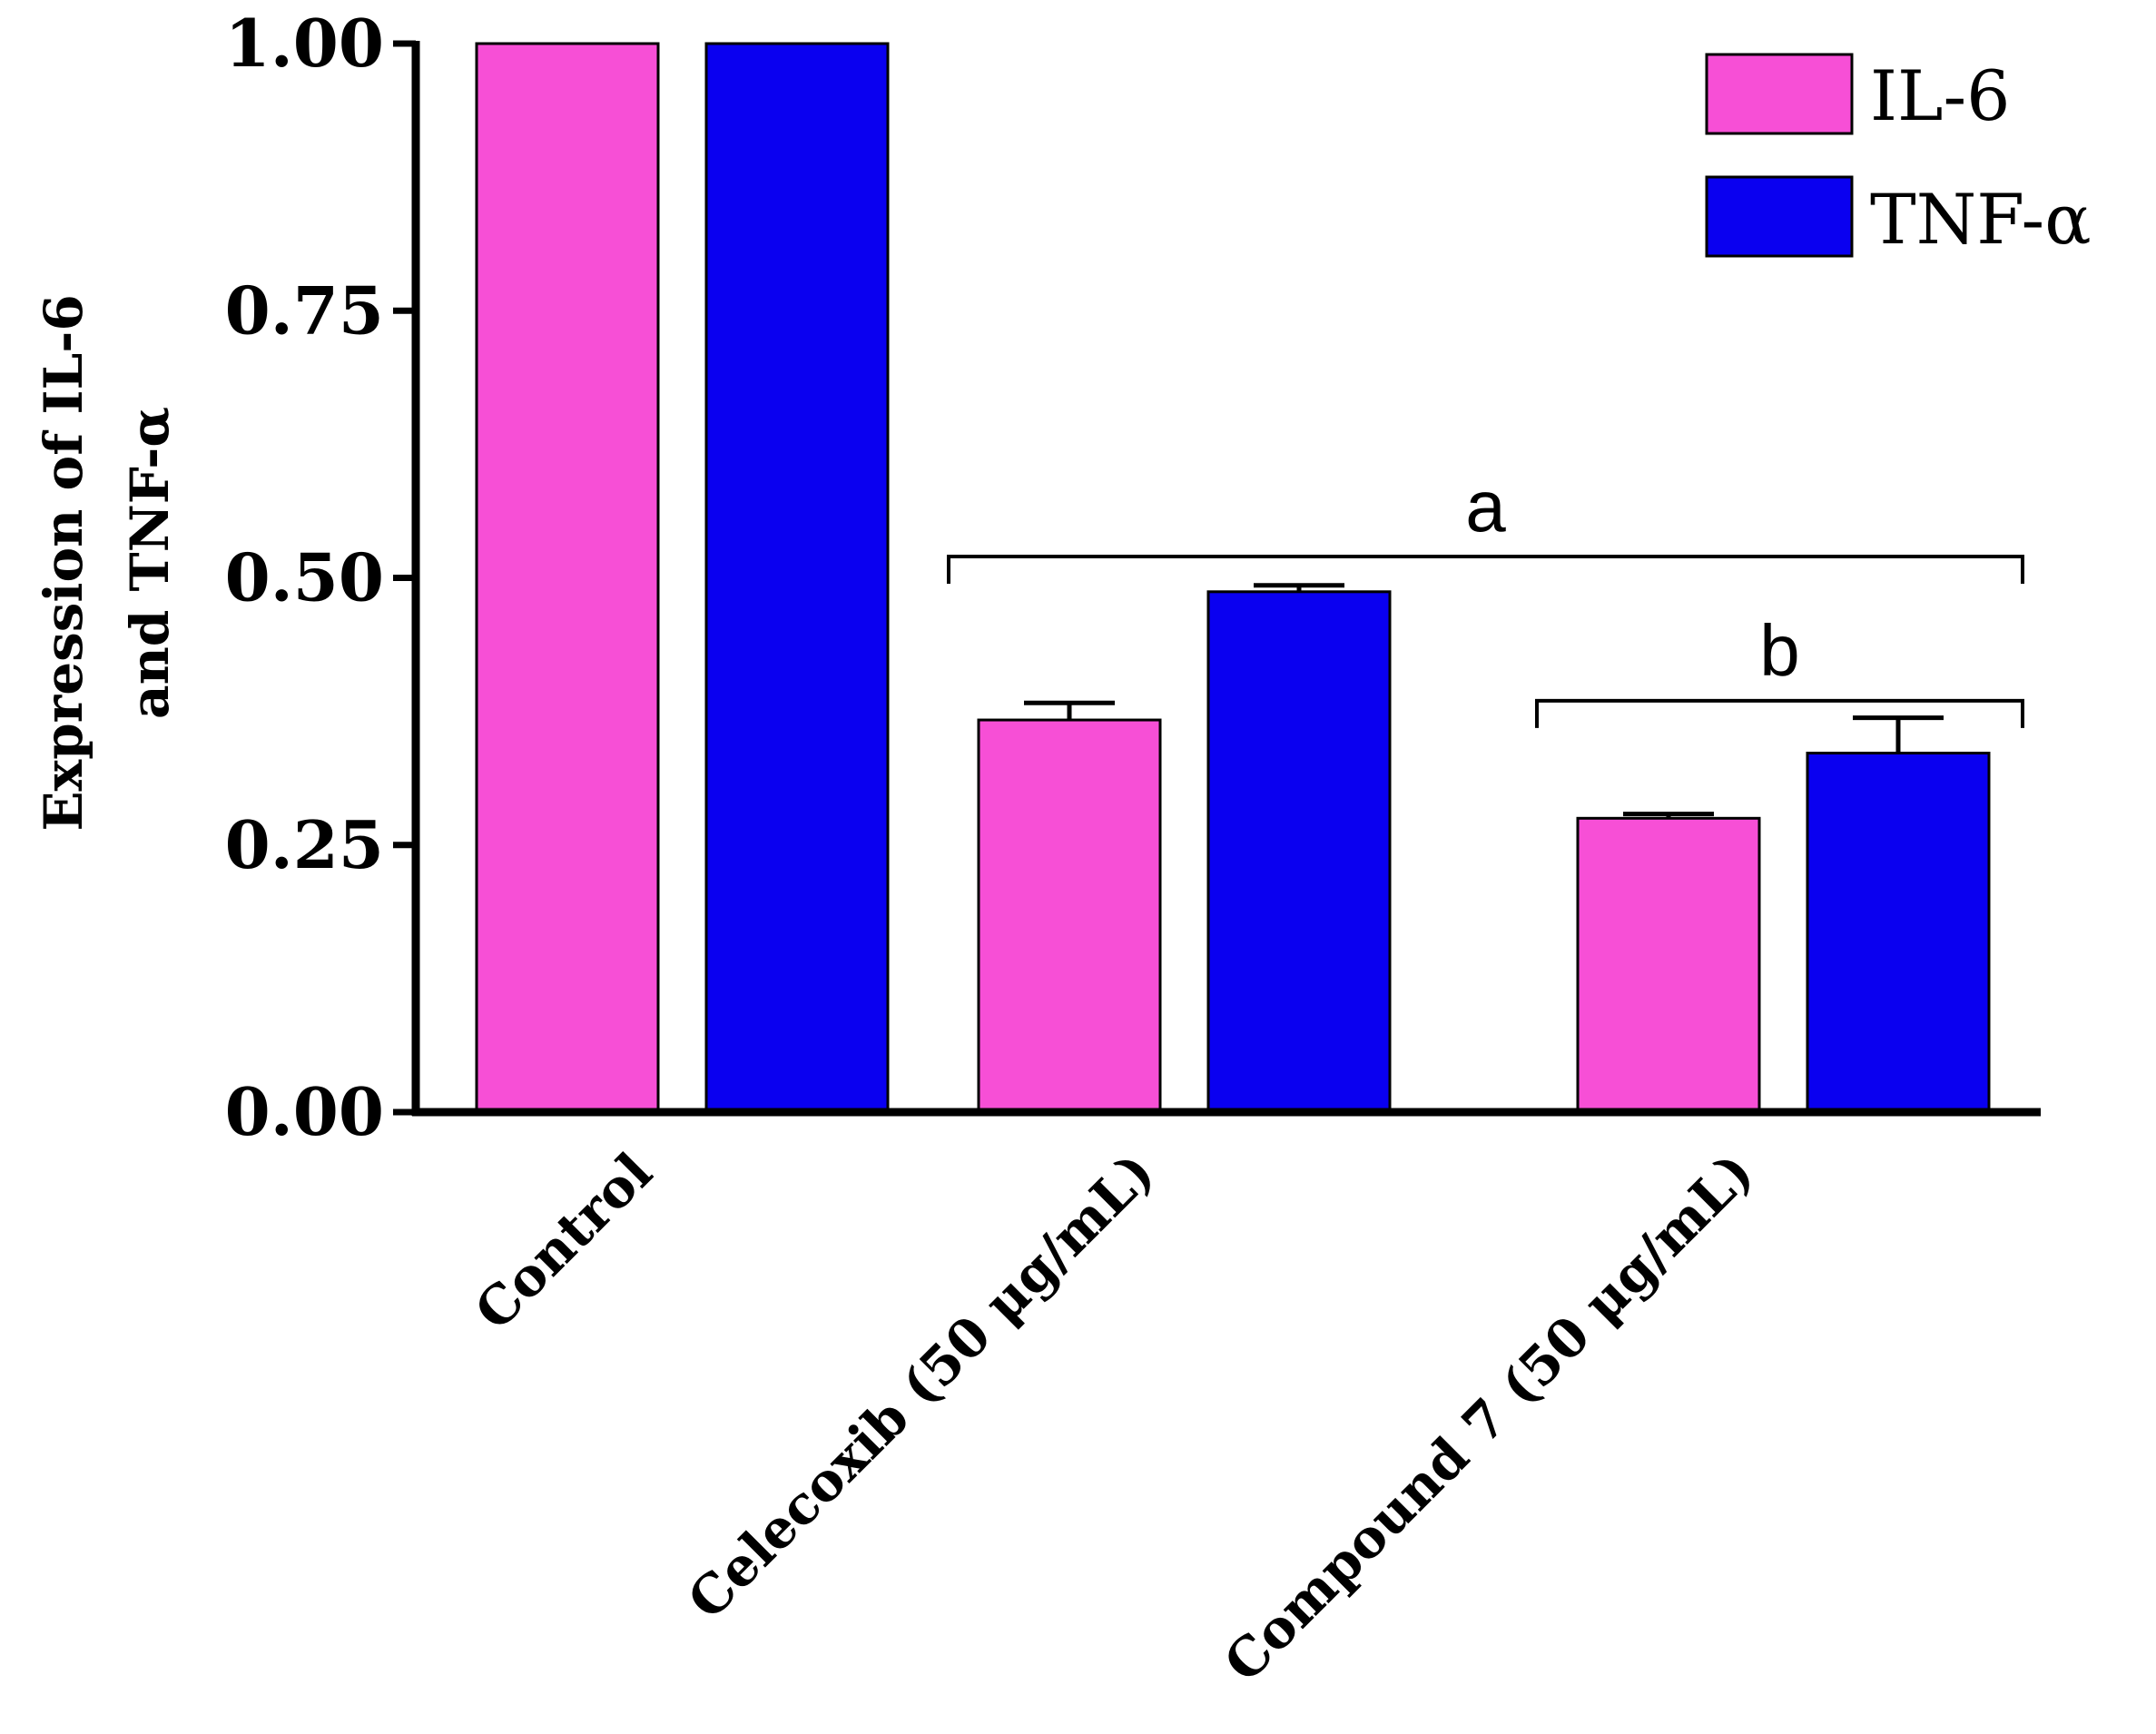 The height and width of the screenshot is (1734, 2156). I want to click on x-category-label-1: Celecoxib (50 μg/mL), so click(921, 1386).